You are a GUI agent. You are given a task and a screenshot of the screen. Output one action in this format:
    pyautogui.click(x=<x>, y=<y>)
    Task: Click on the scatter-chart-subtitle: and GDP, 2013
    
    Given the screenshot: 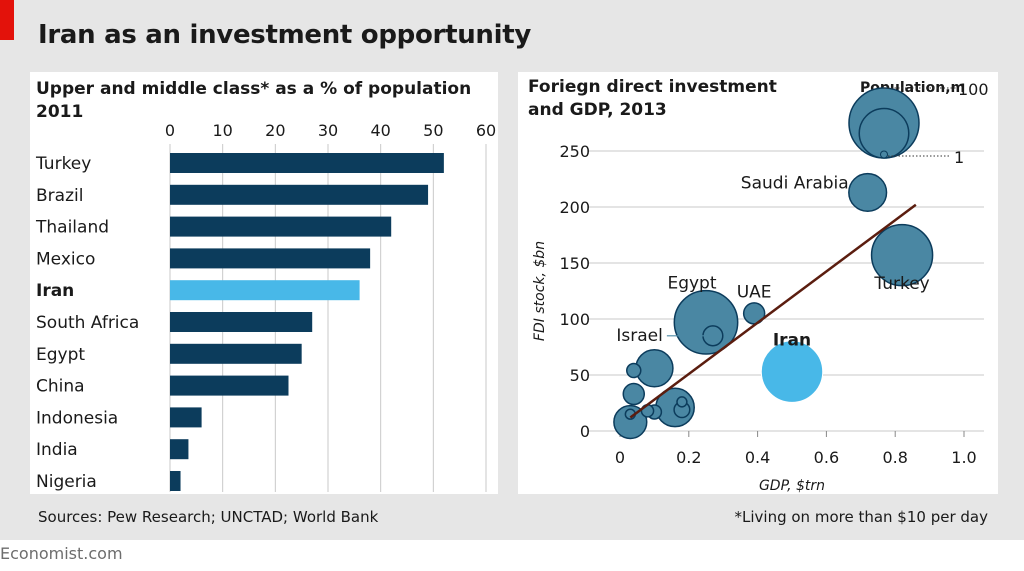 What is the action you would take?
    pyautogui.click(x=597, y=110)
    